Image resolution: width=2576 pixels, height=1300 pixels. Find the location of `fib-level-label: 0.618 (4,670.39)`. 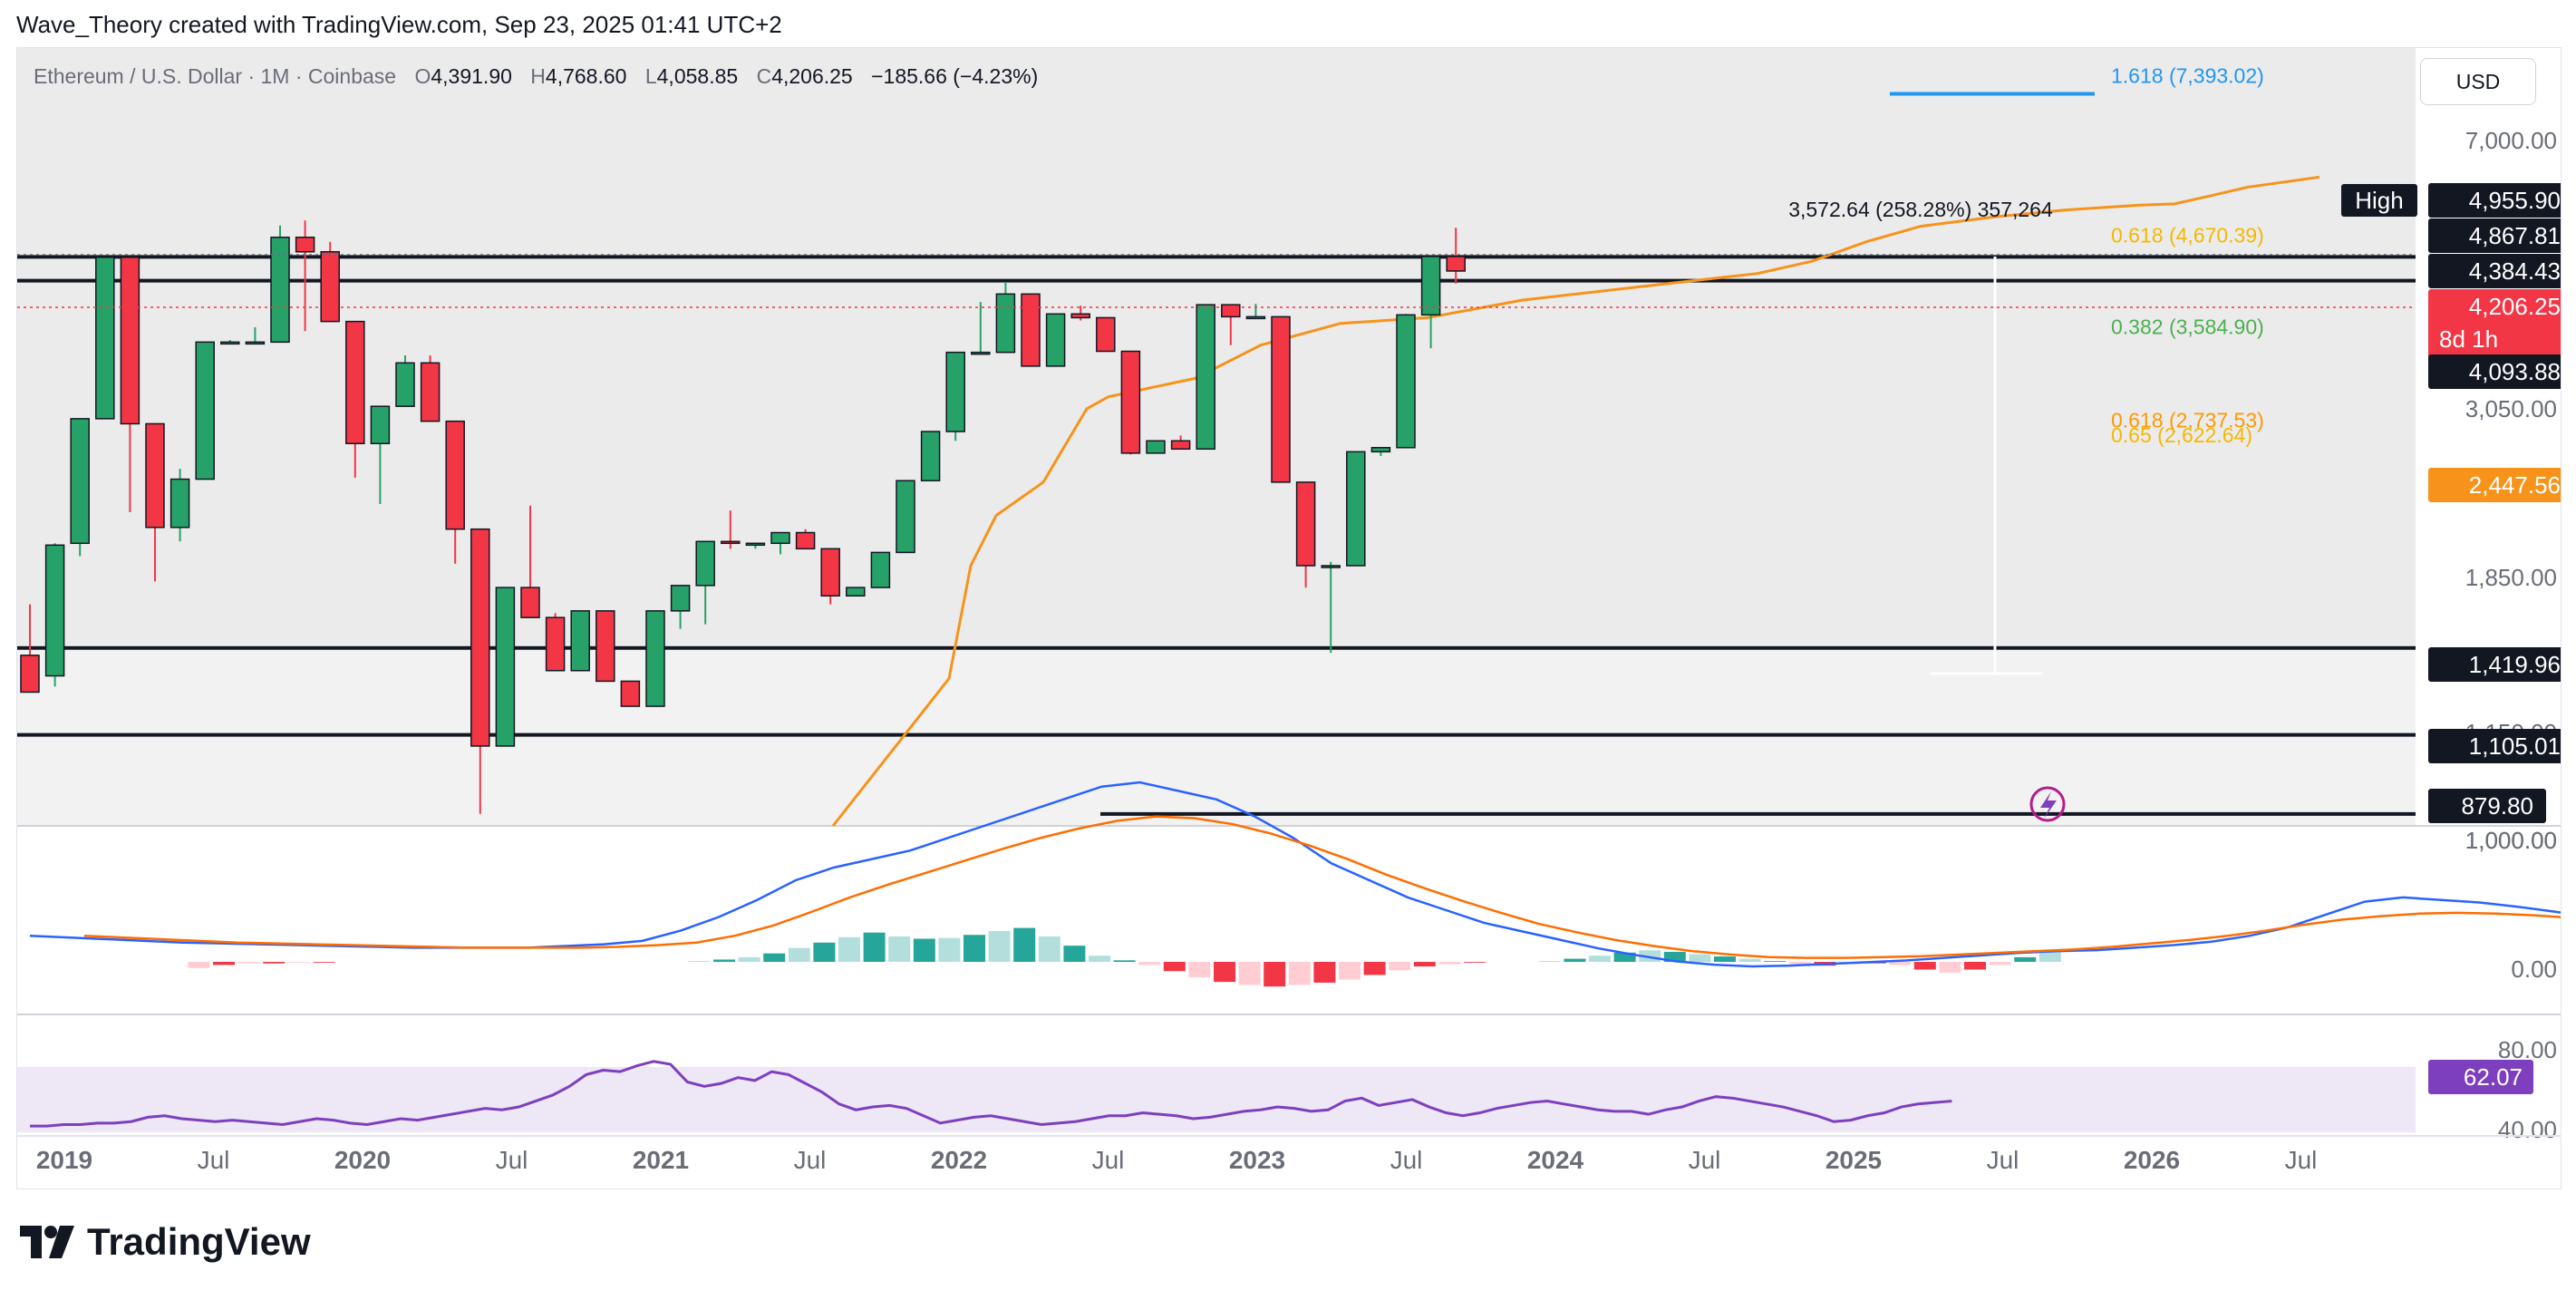

fib-level-label: 0.618 (4,670.39) is located at coordinates (2187, 235).